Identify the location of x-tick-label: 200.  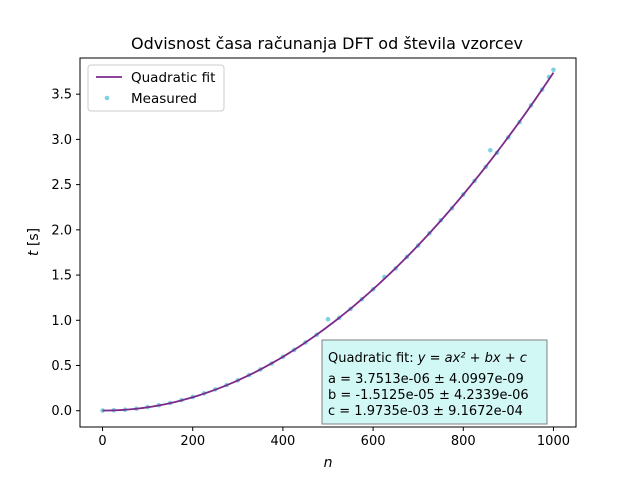
(192, 441).